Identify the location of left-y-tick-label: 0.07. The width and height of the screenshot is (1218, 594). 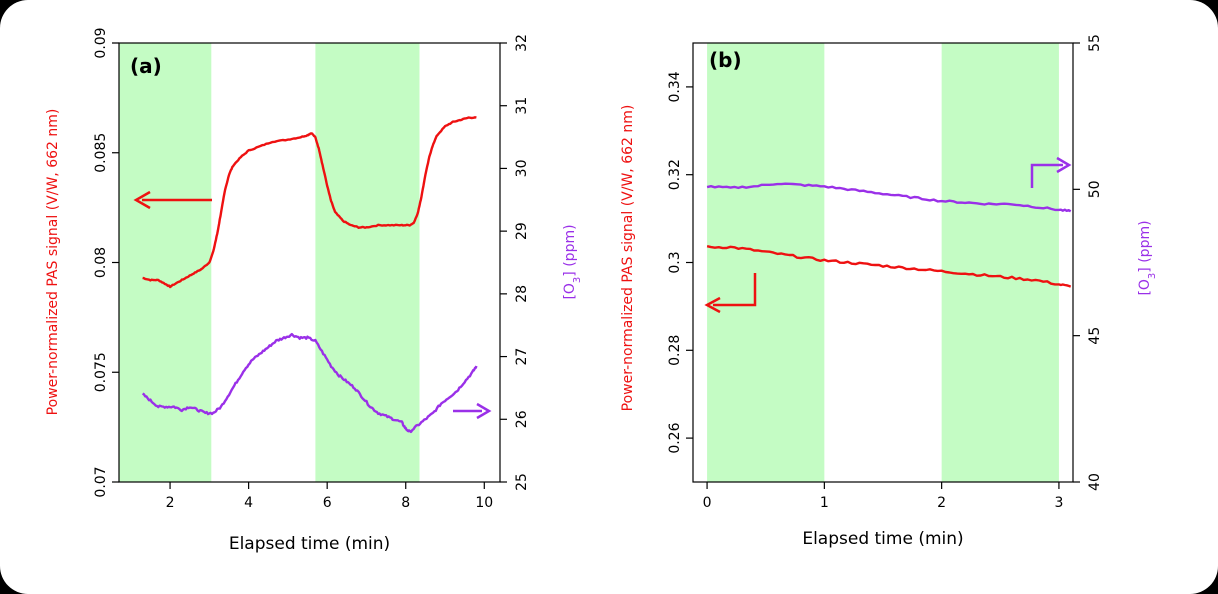
(101, 481).